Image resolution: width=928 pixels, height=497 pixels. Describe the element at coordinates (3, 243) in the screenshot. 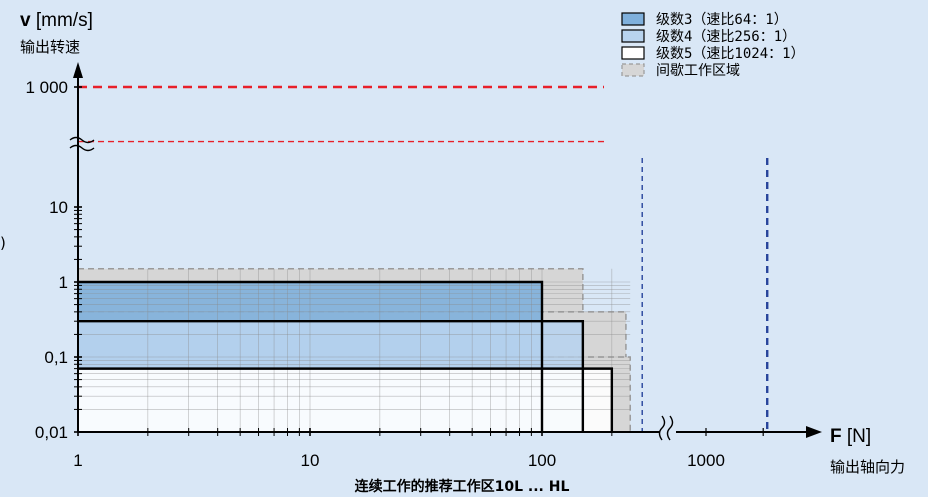

I see `side-mark: )` at that location.